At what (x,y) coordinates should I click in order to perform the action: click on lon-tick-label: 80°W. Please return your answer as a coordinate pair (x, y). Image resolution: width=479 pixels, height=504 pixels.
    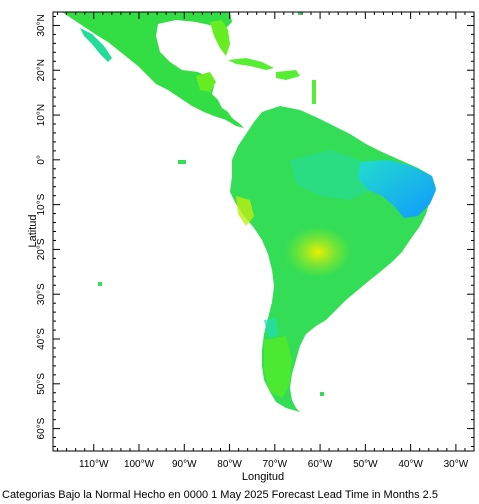
    Looking at the image, I should click on (229, 464).